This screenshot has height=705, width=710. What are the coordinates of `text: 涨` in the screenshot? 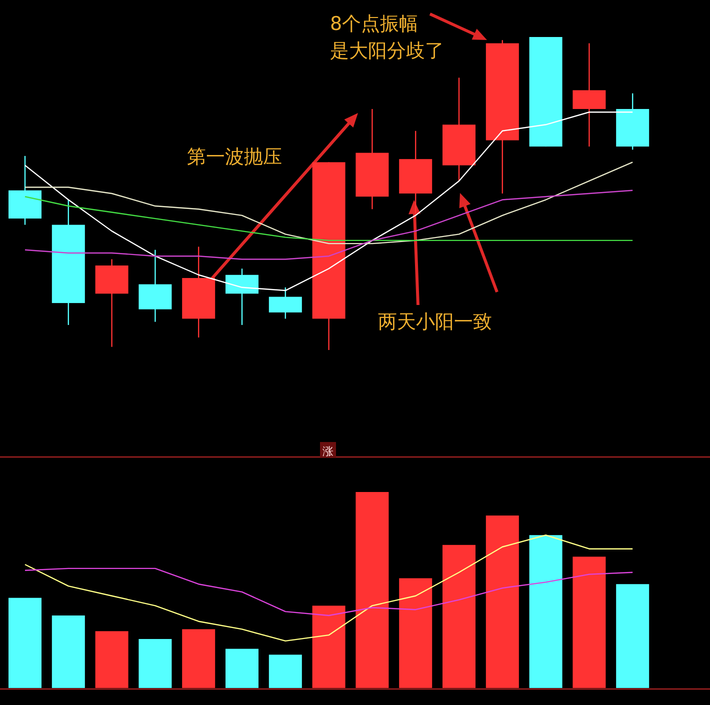 It's located at (328, 451).